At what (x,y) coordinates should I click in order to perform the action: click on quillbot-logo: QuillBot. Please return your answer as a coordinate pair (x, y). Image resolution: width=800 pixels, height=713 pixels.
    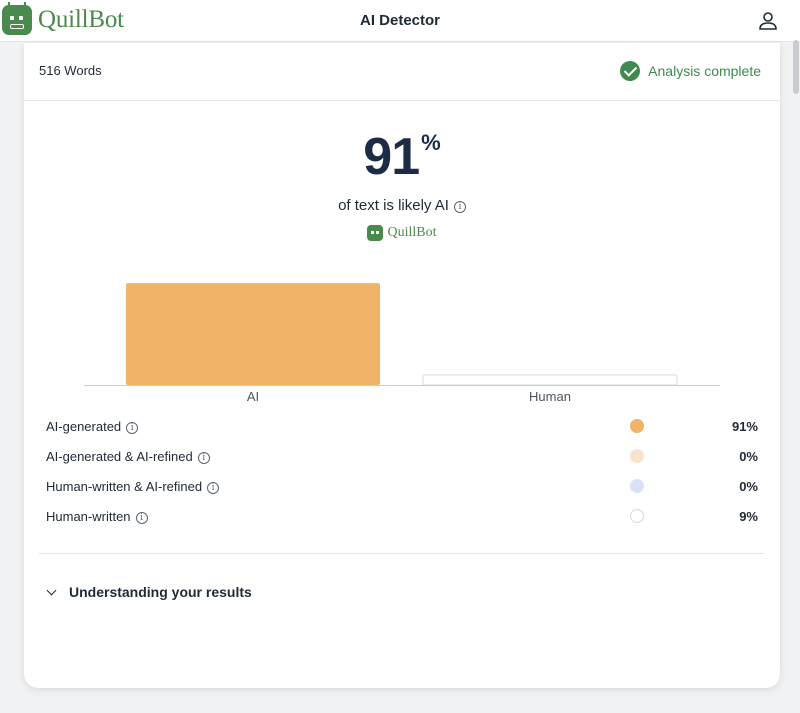
    Looking at the image, I should click on (63, 18).